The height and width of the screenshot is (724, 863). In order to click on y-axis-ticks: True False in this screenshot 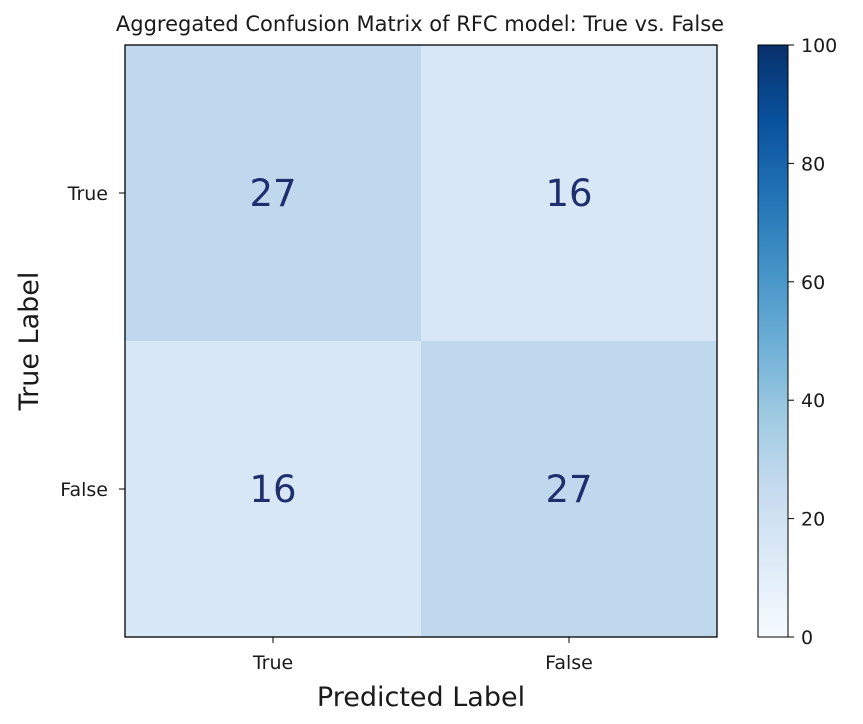, I will do `click(92, 342)`.